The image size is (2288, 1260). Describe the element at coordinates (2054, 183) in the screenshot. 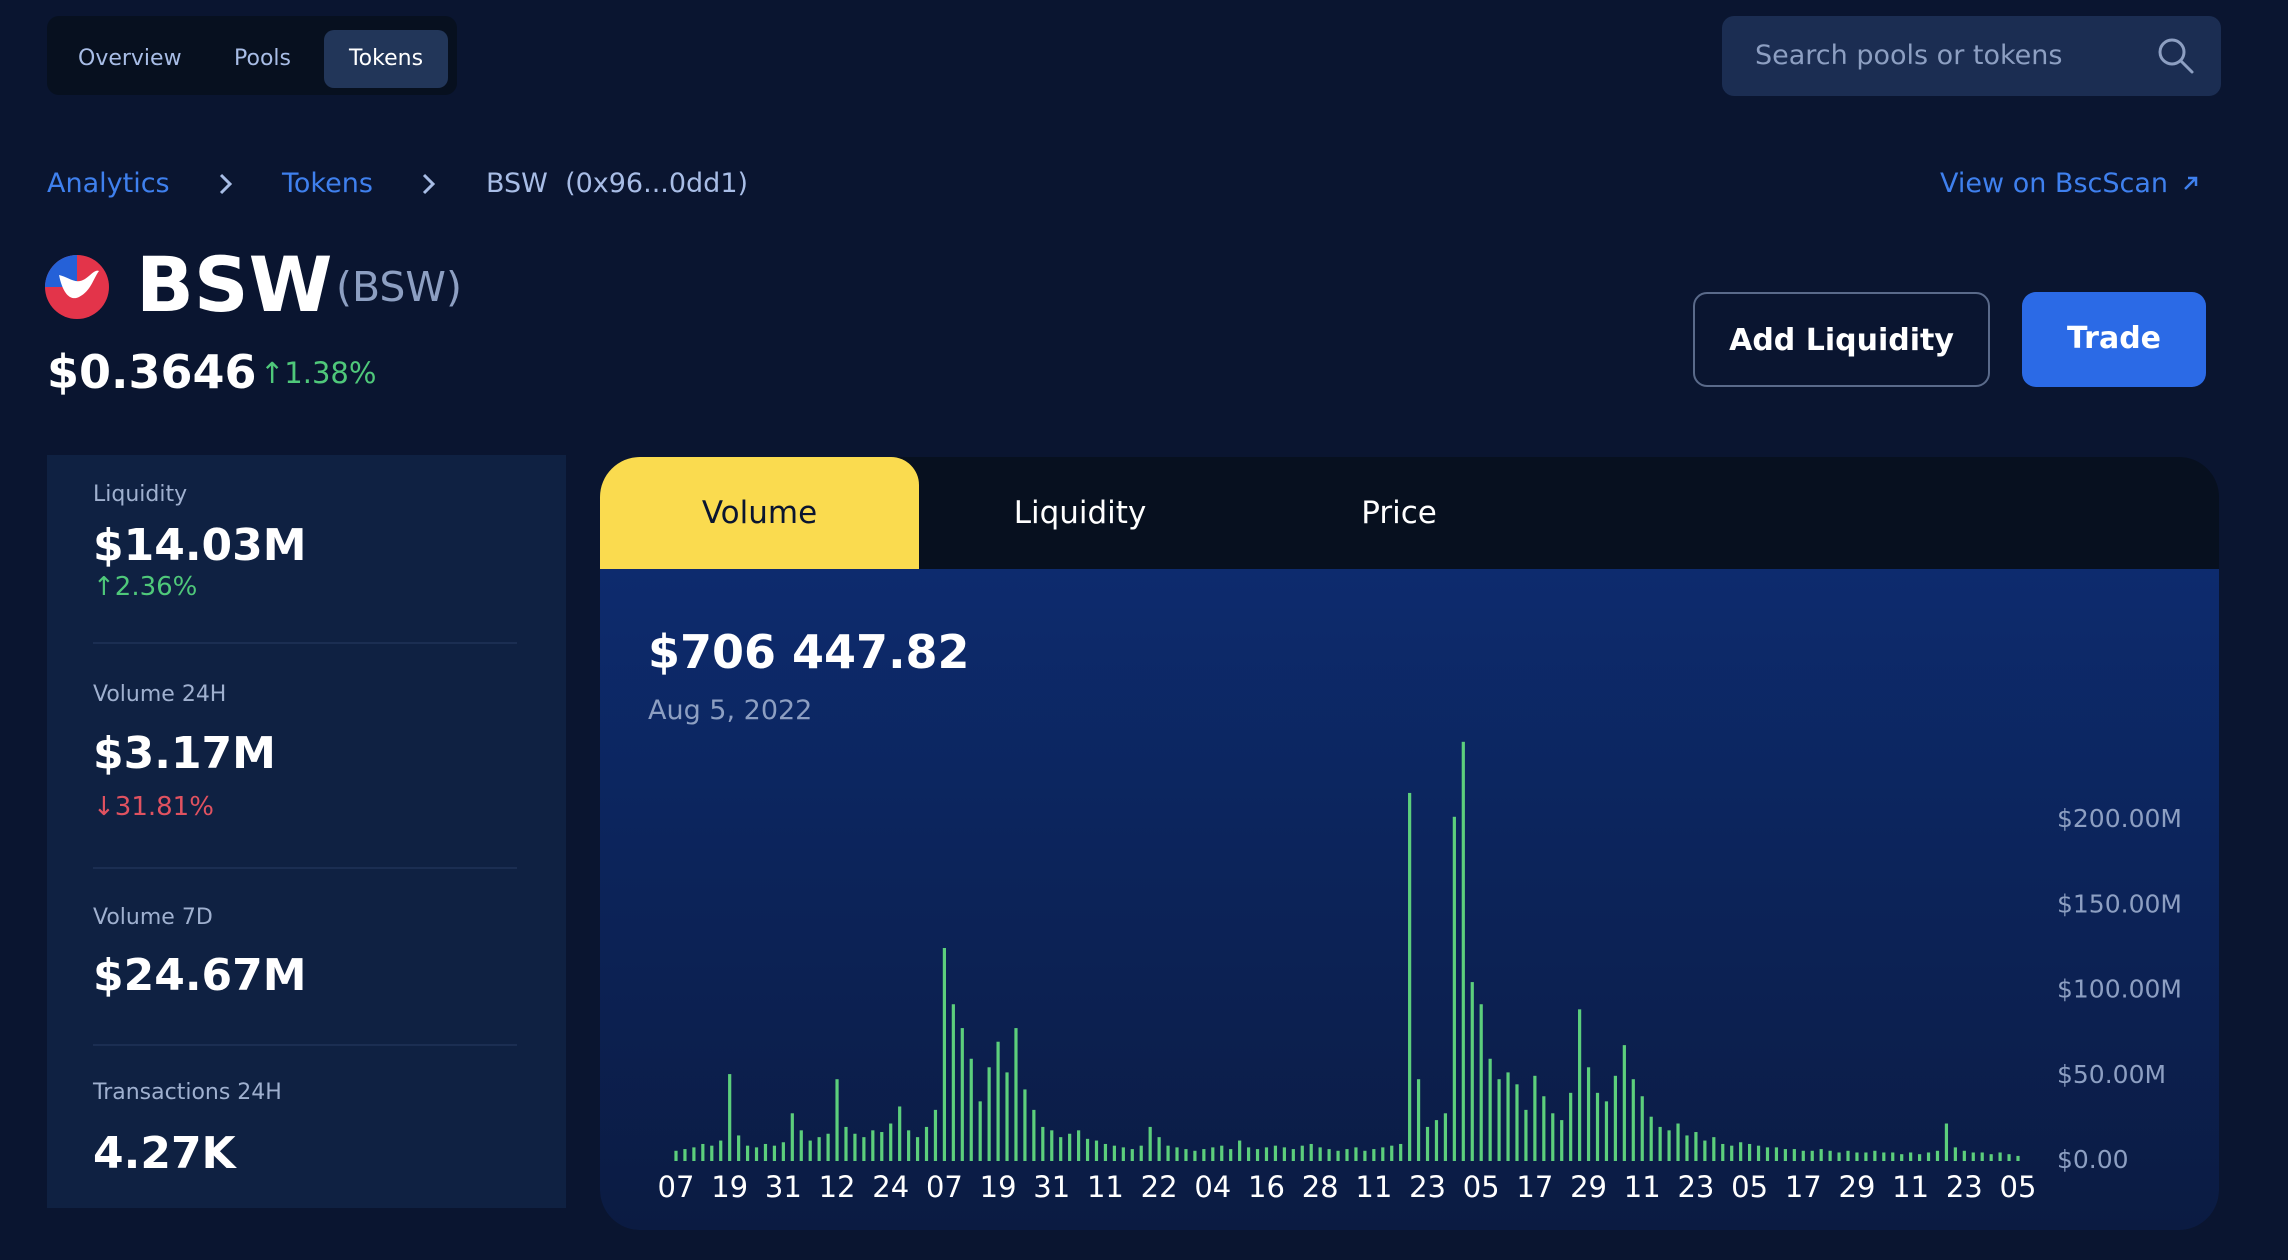

I see `external-link: View on BscScan` at that location.